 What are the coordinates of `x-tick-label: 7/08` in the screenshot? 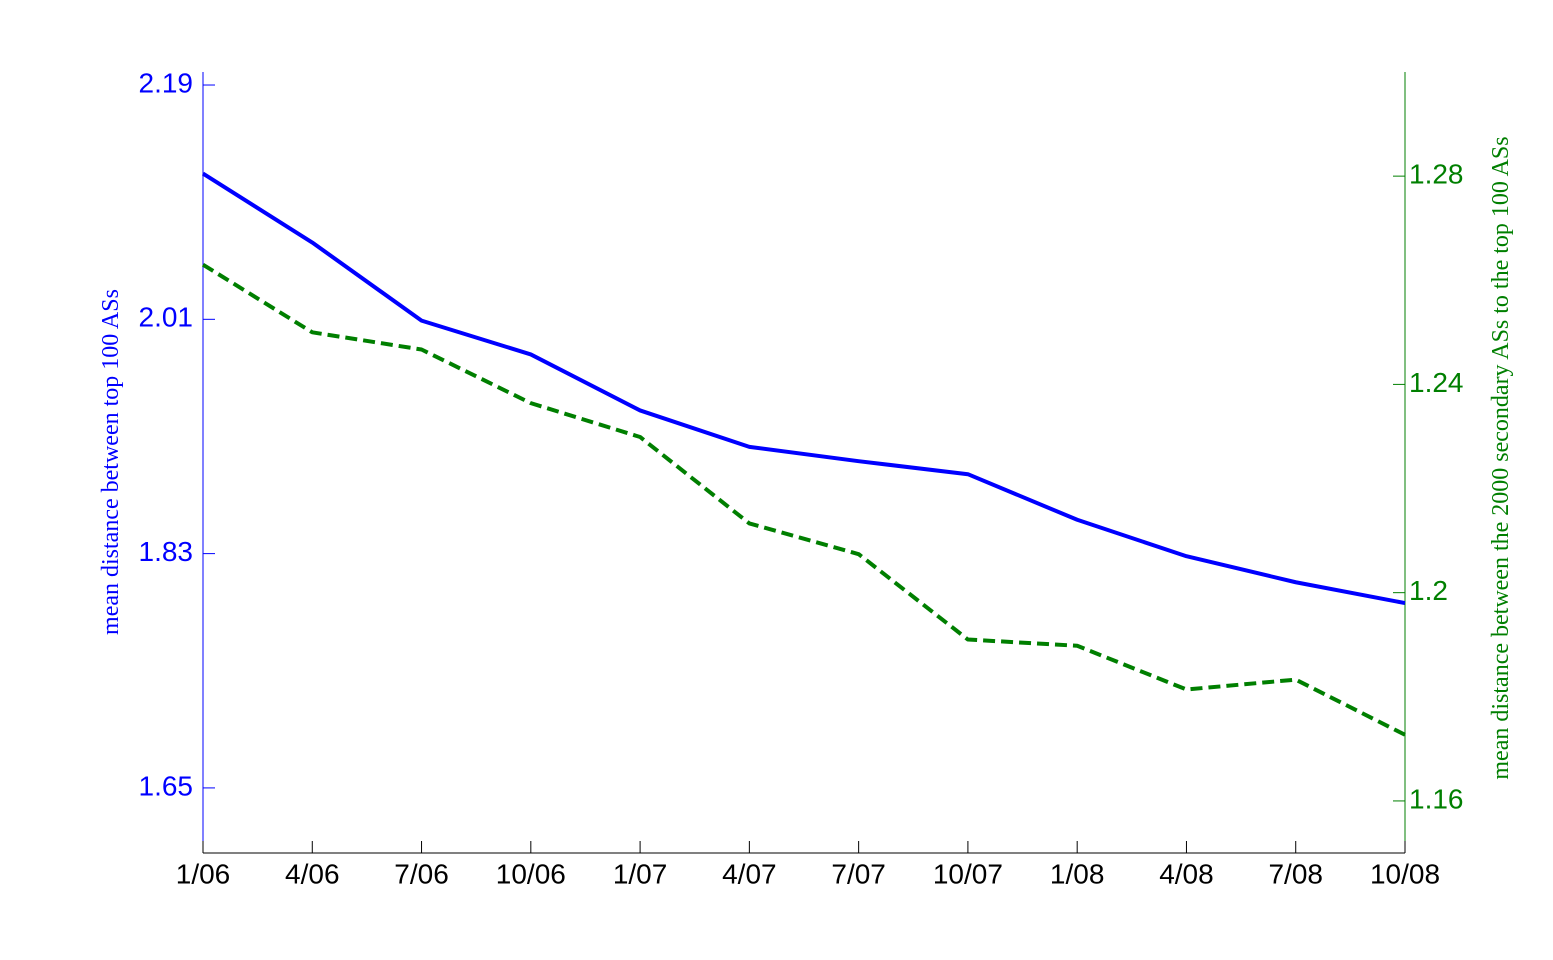 It's located at (1295, 873).